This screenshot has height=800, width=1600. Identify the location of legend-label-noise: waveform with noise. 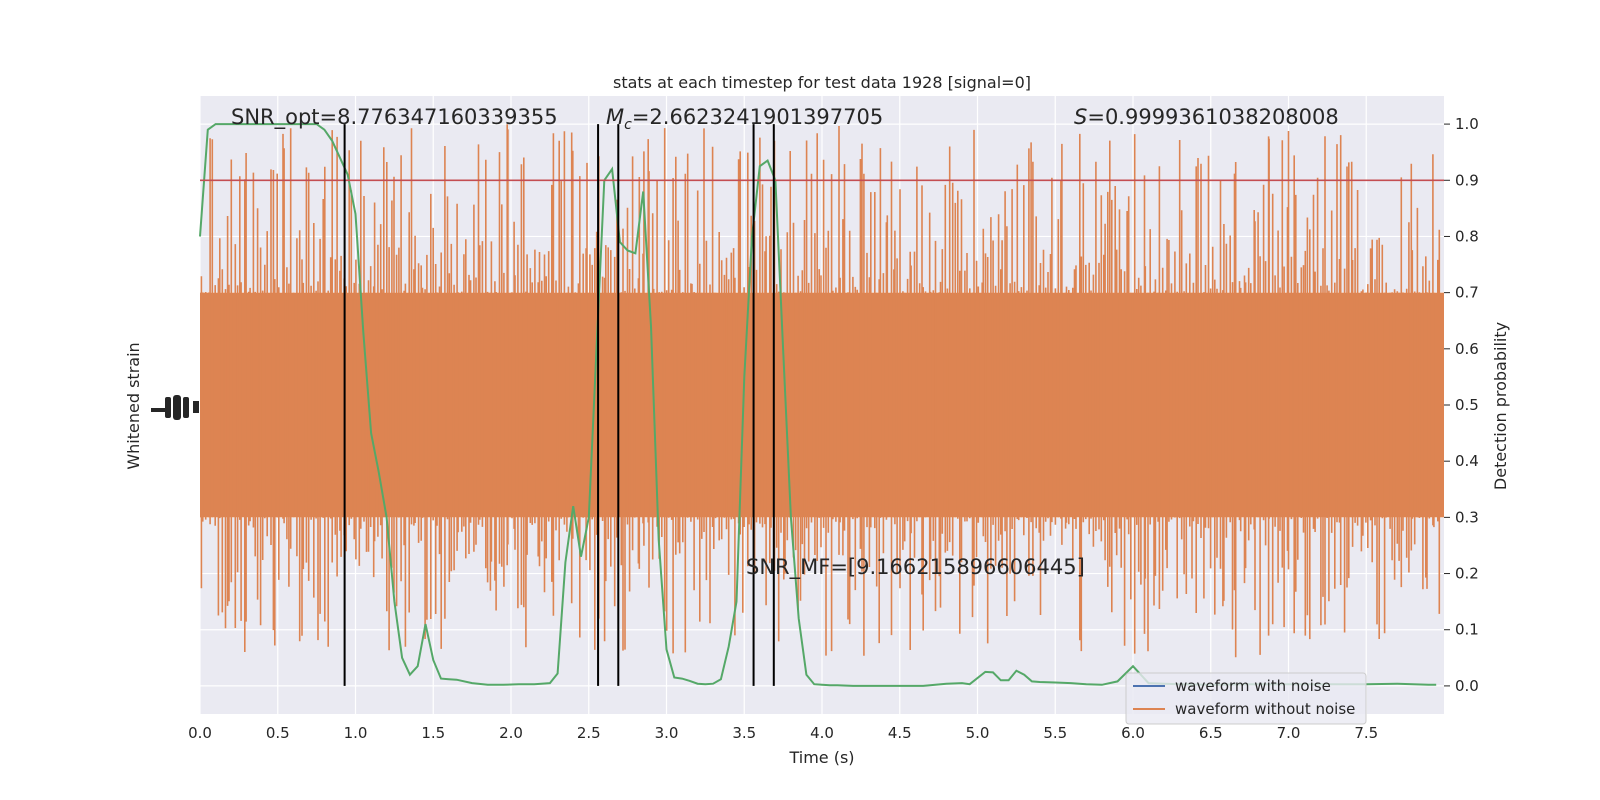
(1253, 686).